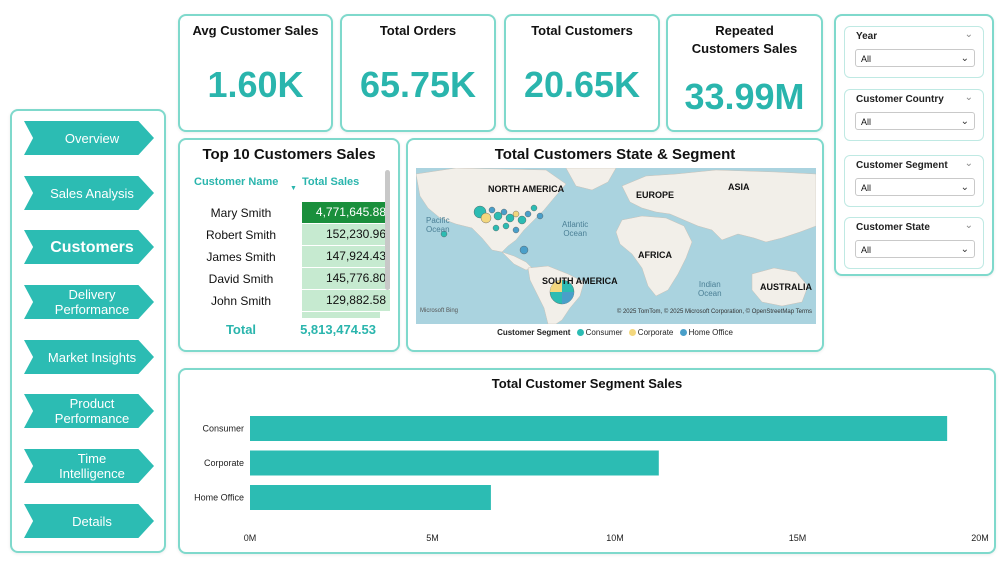 The image size is (1000, 561). What do you see at coordinates (92, 247) in the screenshot?
I see `nav-label: Customers` at bounding box center [92, 247].